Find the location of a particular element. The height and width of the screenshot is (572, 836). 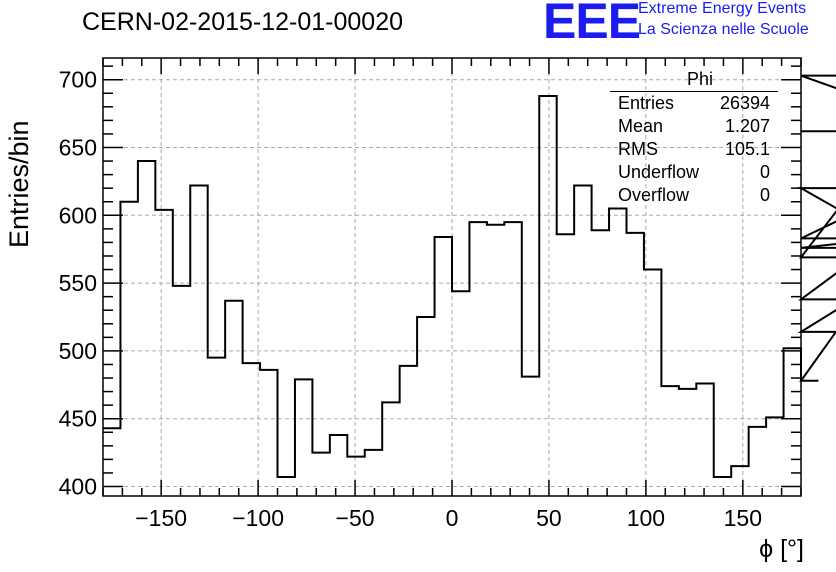

x-tick-label: 50 is located at coordinates (549, 518).